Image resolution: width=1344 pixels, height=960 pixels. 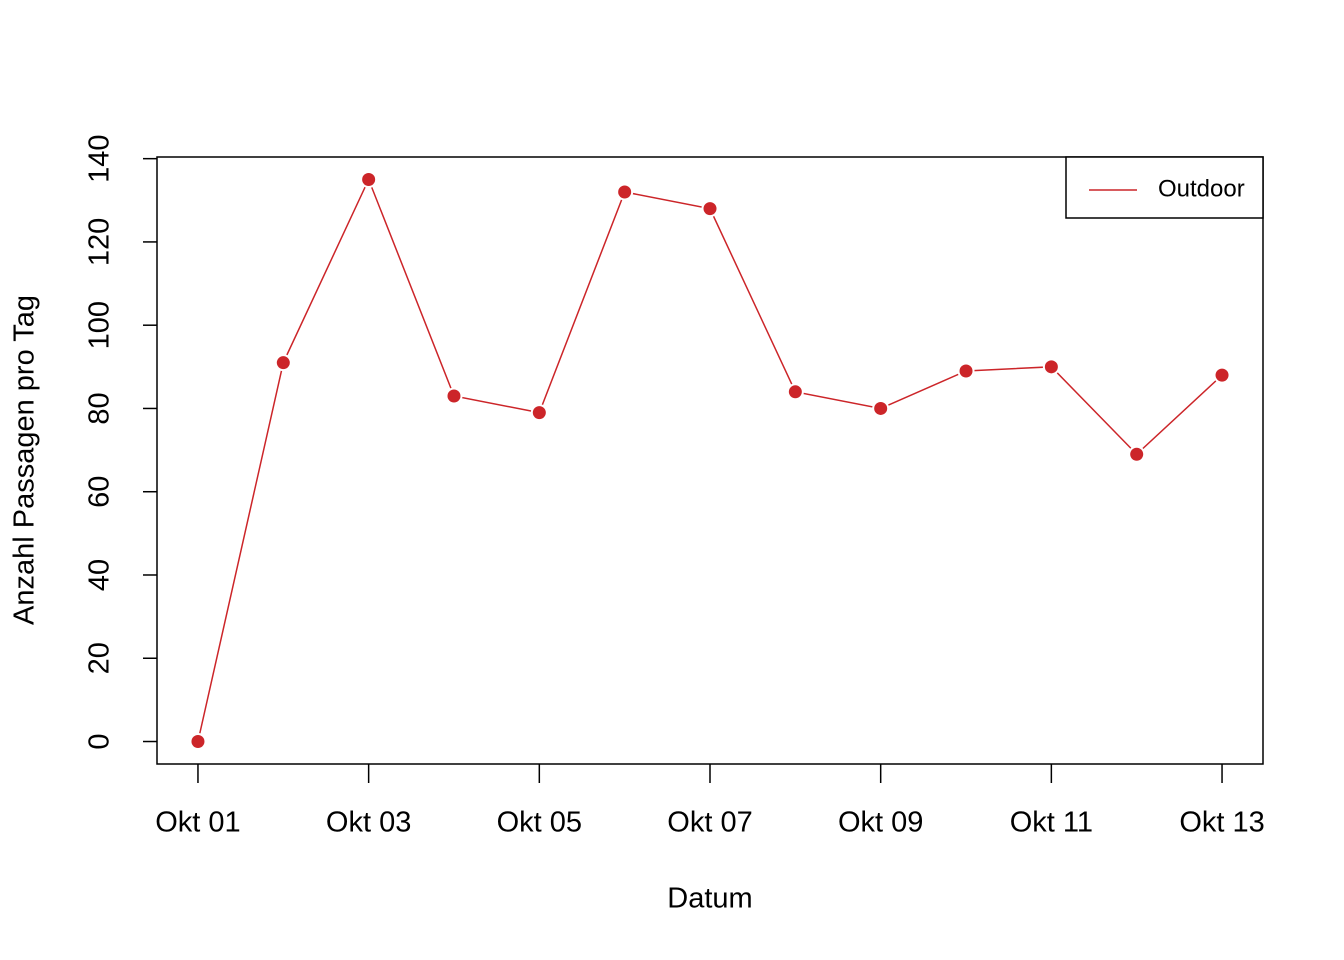 I want to click on legend-label: Outdoor, so click(x=1201, y=188).